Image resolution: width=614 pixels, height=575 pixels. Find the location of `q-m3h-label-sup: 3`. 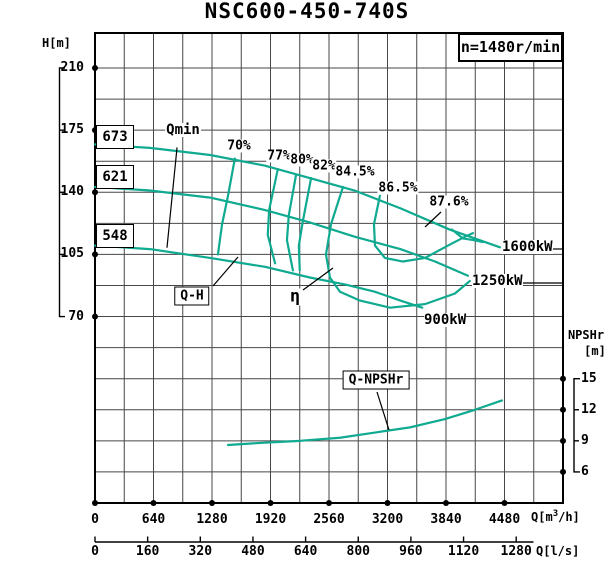

q-m3h-label-sup: 3 is located at coordinates (555, 514).